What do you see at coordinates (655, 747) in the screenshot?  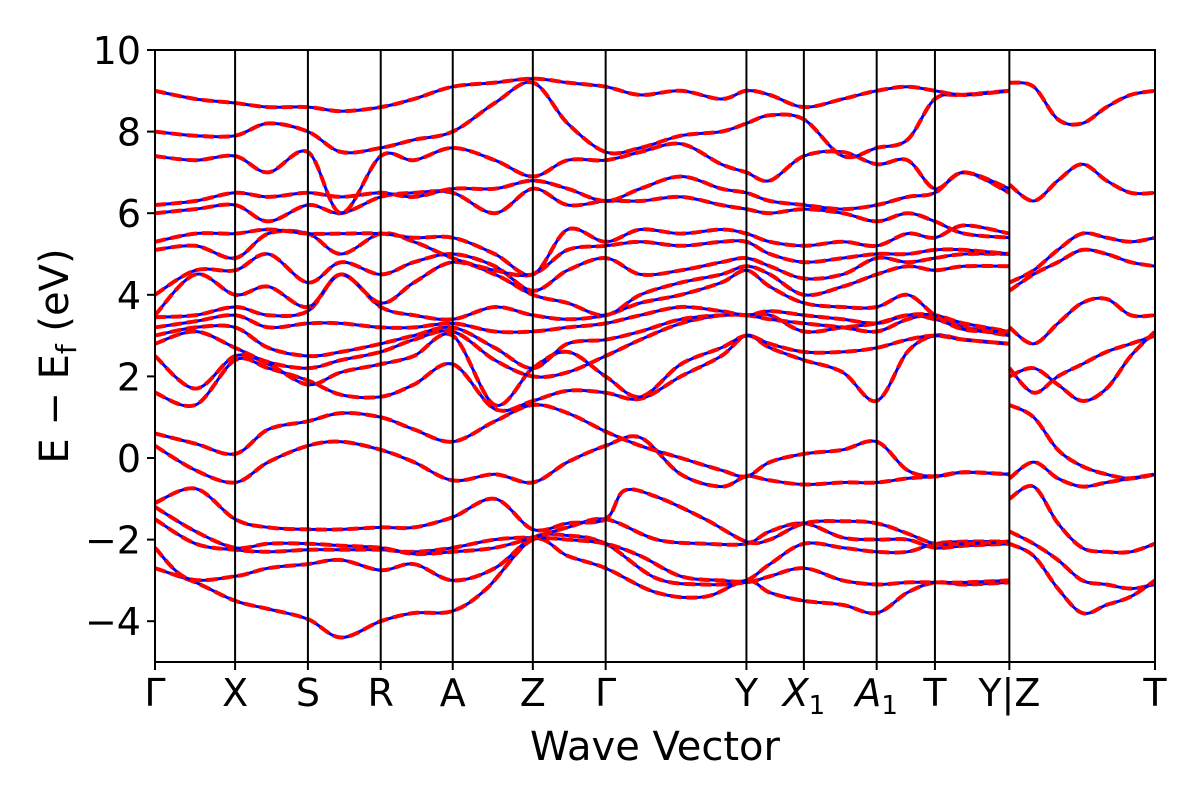 I see `x-axis-label: Wave Vector` at bounding box center [655, 747].